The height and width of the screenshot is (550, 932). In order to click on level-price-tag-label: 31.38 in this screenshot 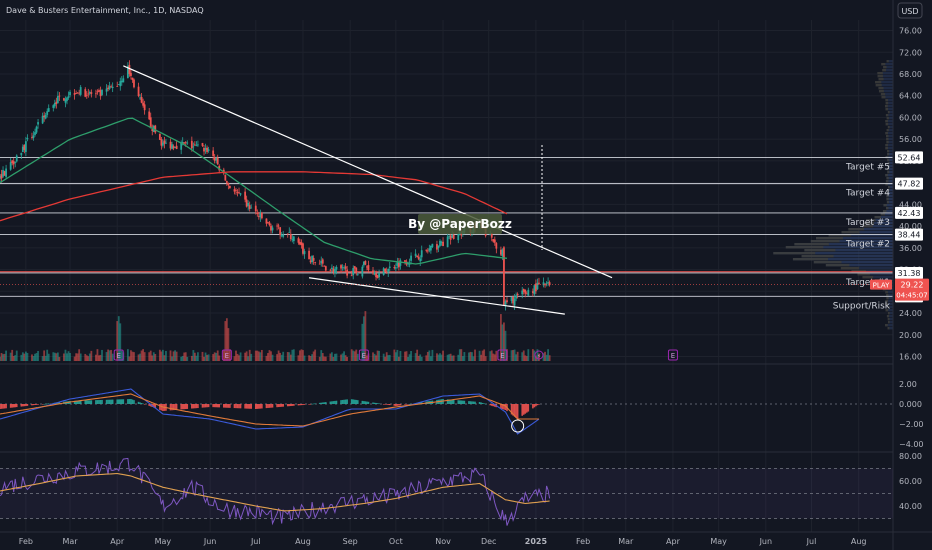, I will do `click(909, 273)`.